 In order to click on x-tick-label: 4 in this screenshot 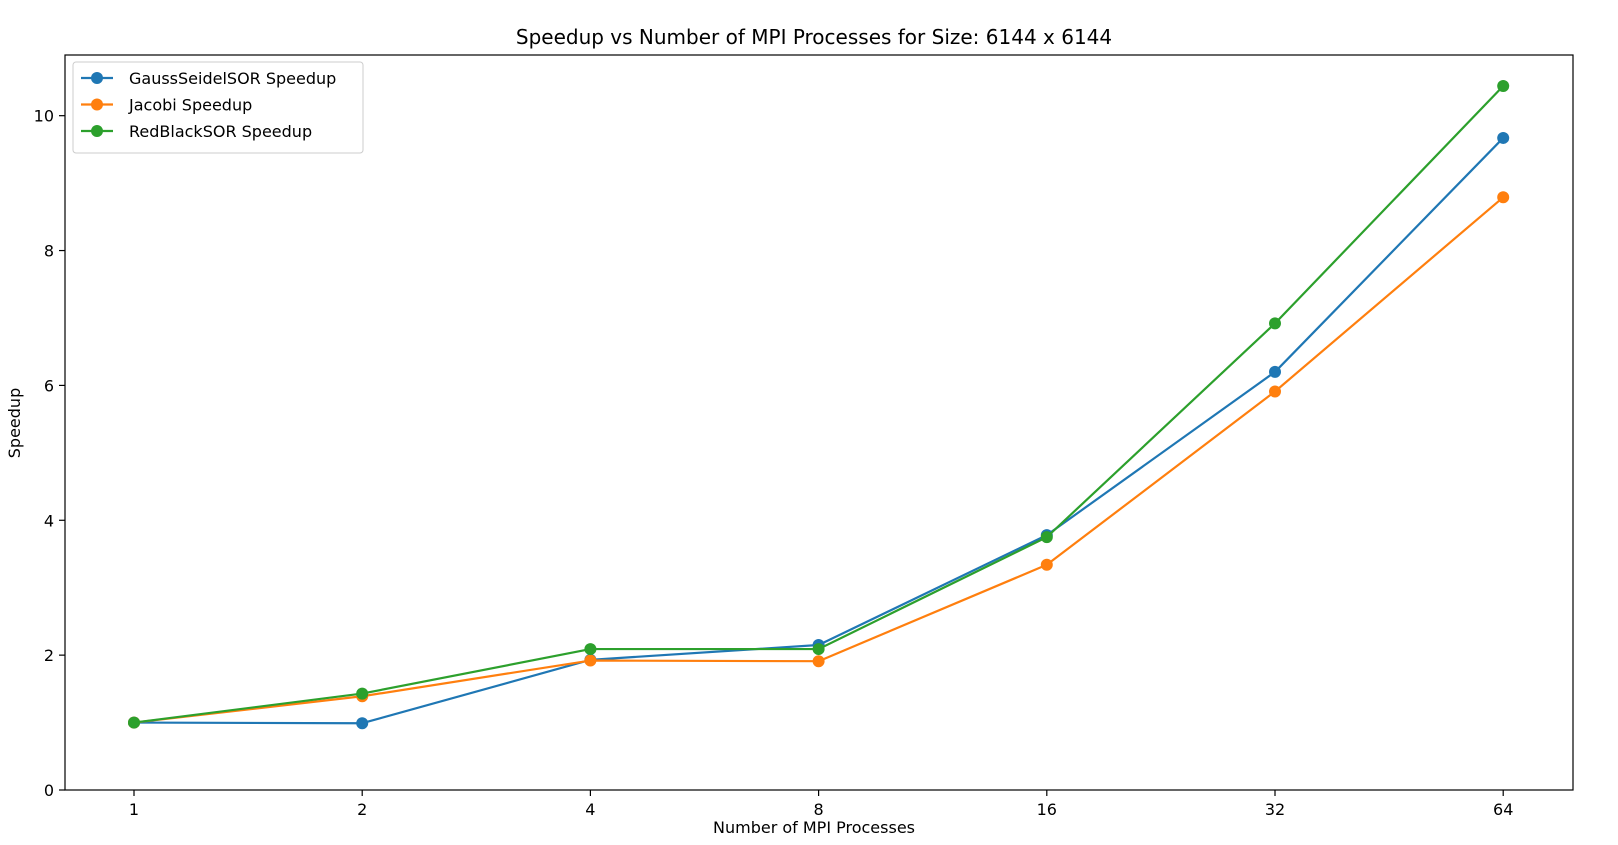, I will do `click(590, 809)`.